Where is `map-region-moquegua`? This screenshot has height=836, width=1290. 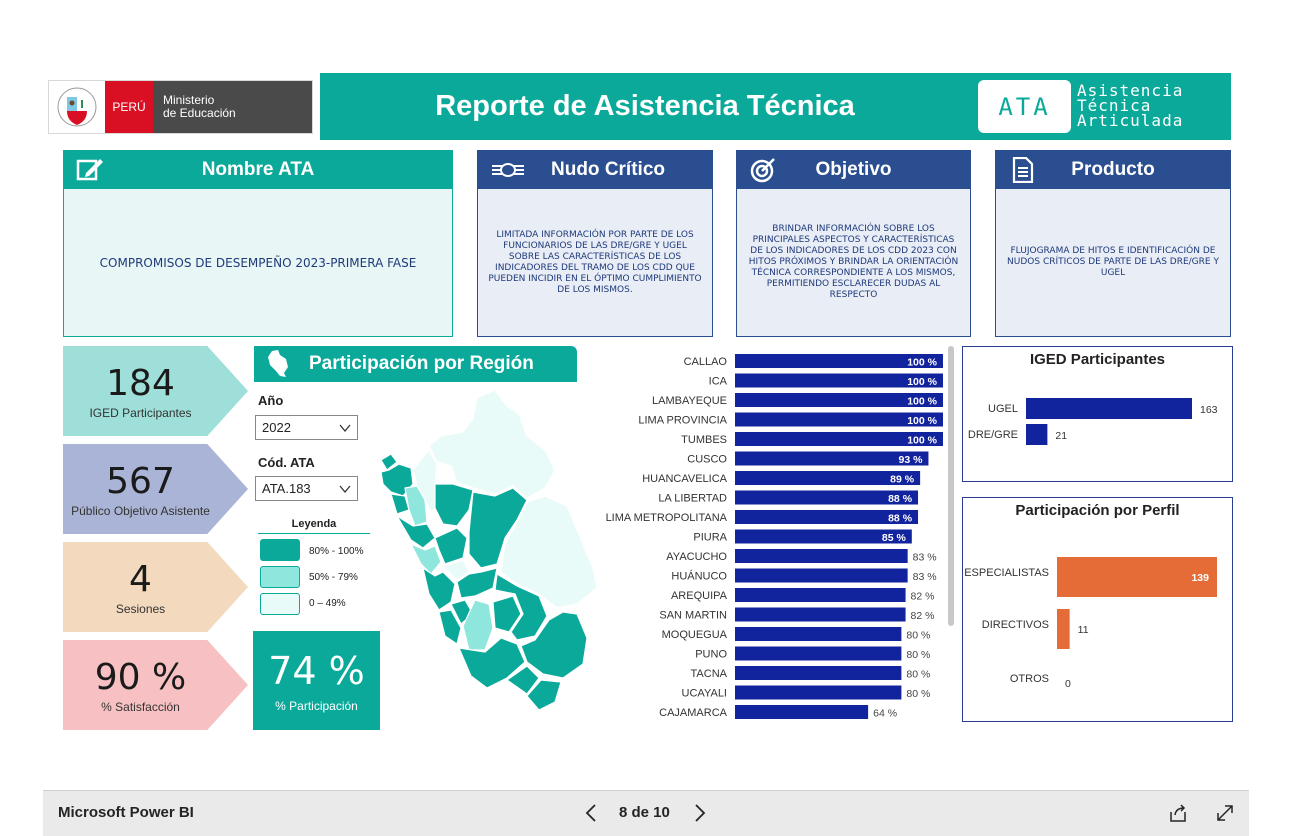 map-region-moquegua is located at coordinates (523, 680).